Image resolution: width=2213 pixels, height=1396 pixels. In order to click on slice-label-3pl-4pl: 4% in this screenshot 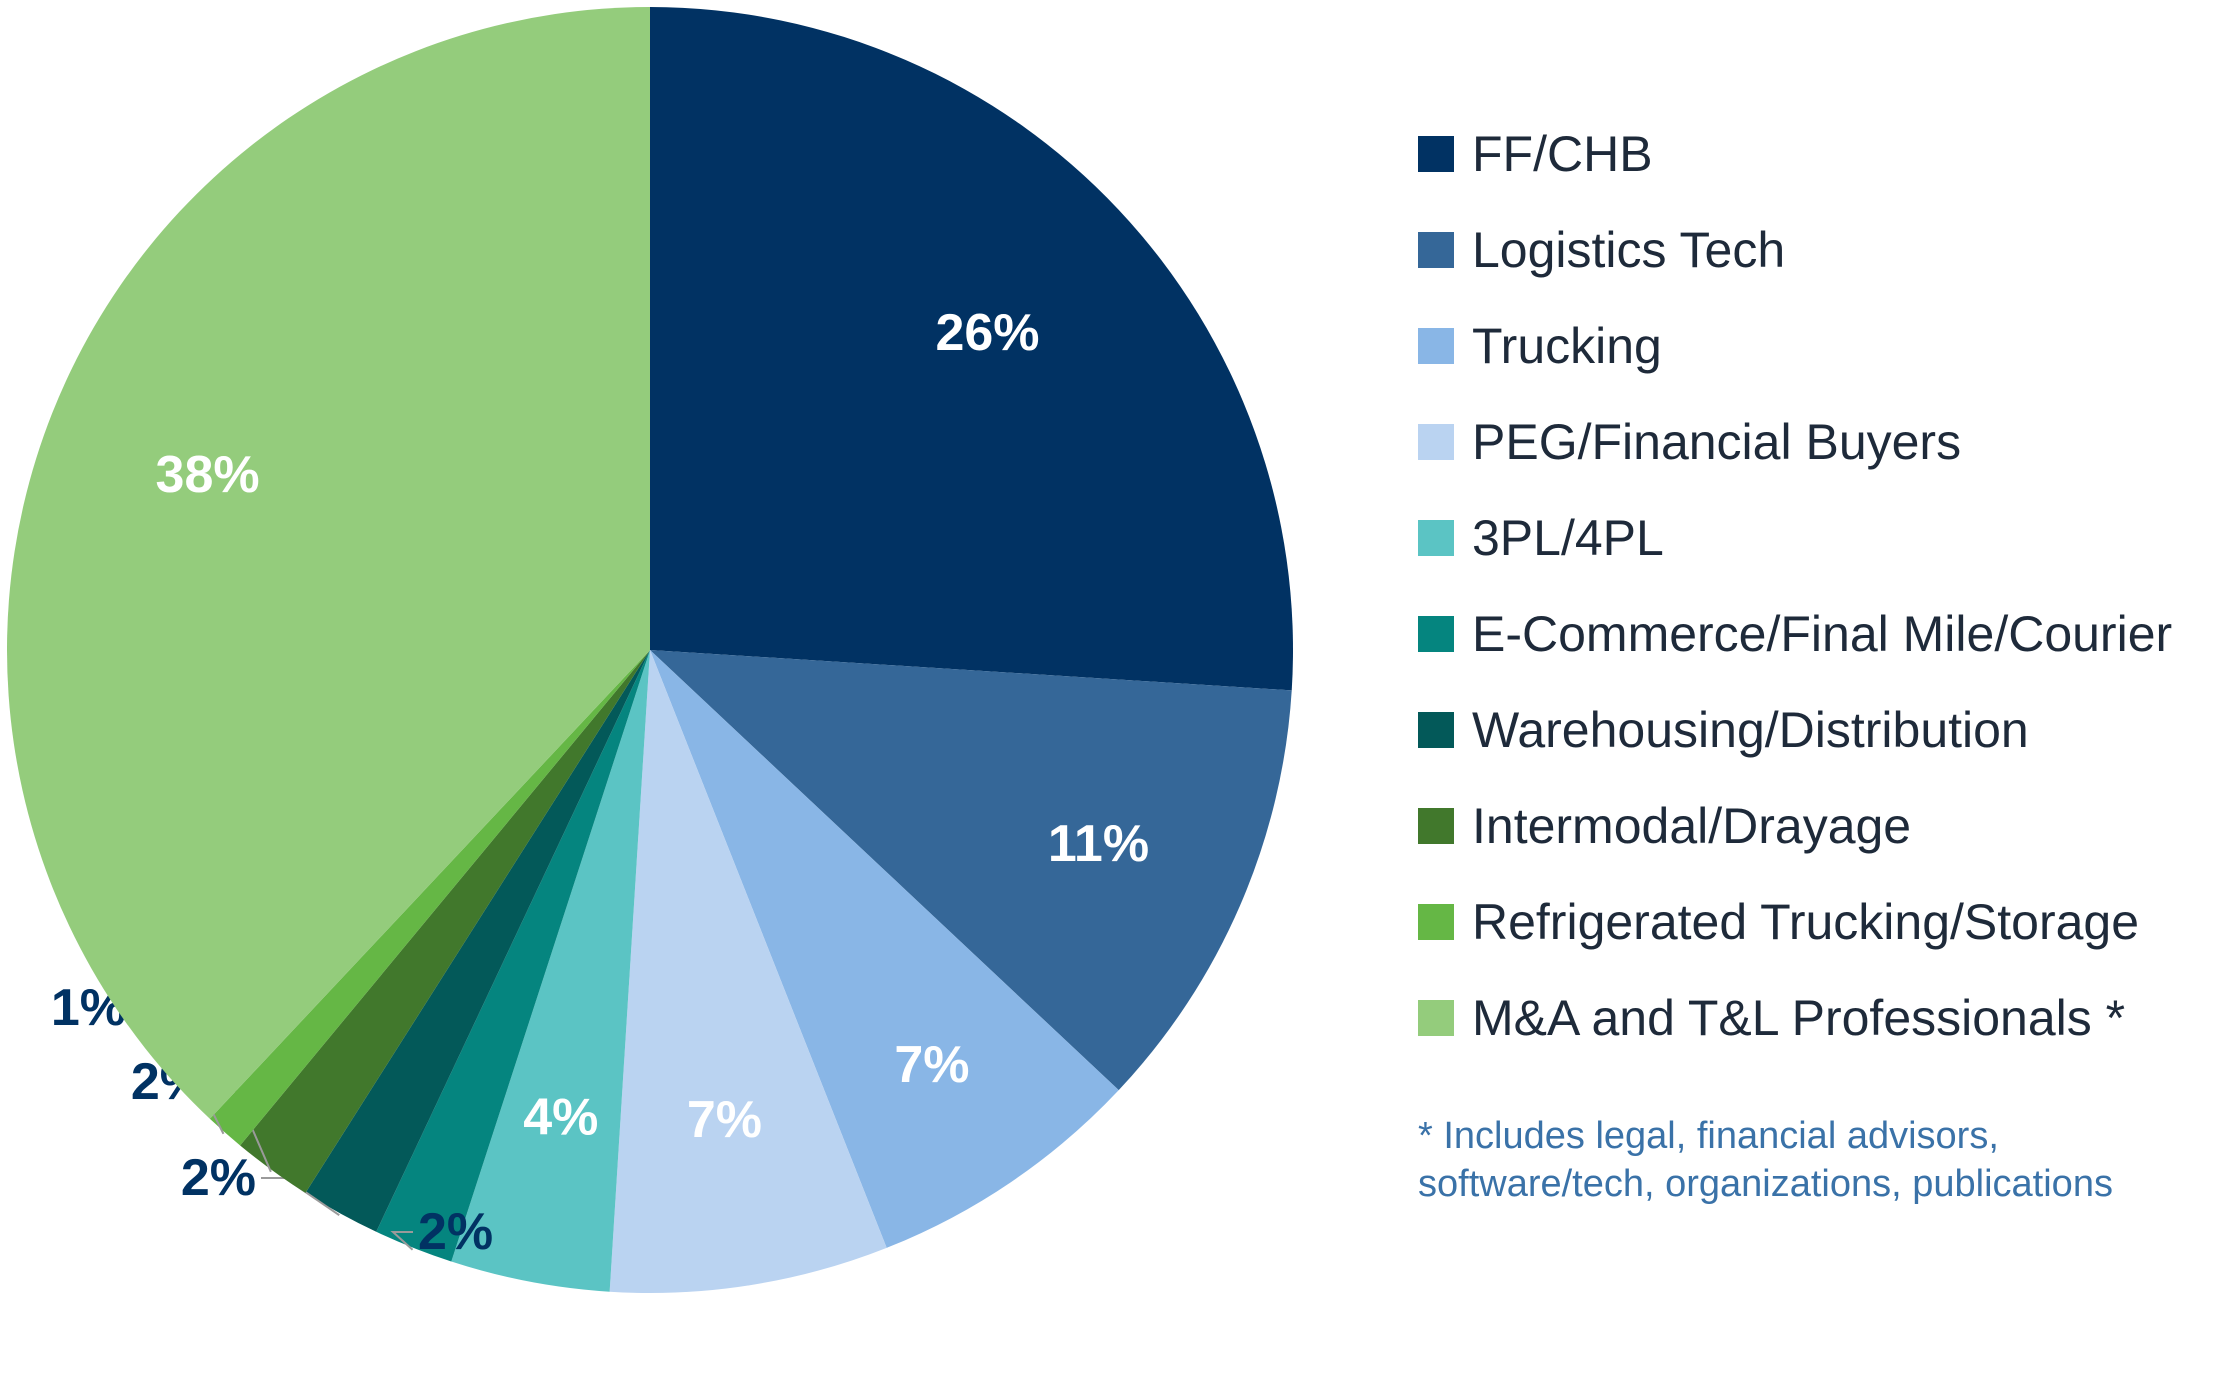, I will do `click(560, 1117)`.